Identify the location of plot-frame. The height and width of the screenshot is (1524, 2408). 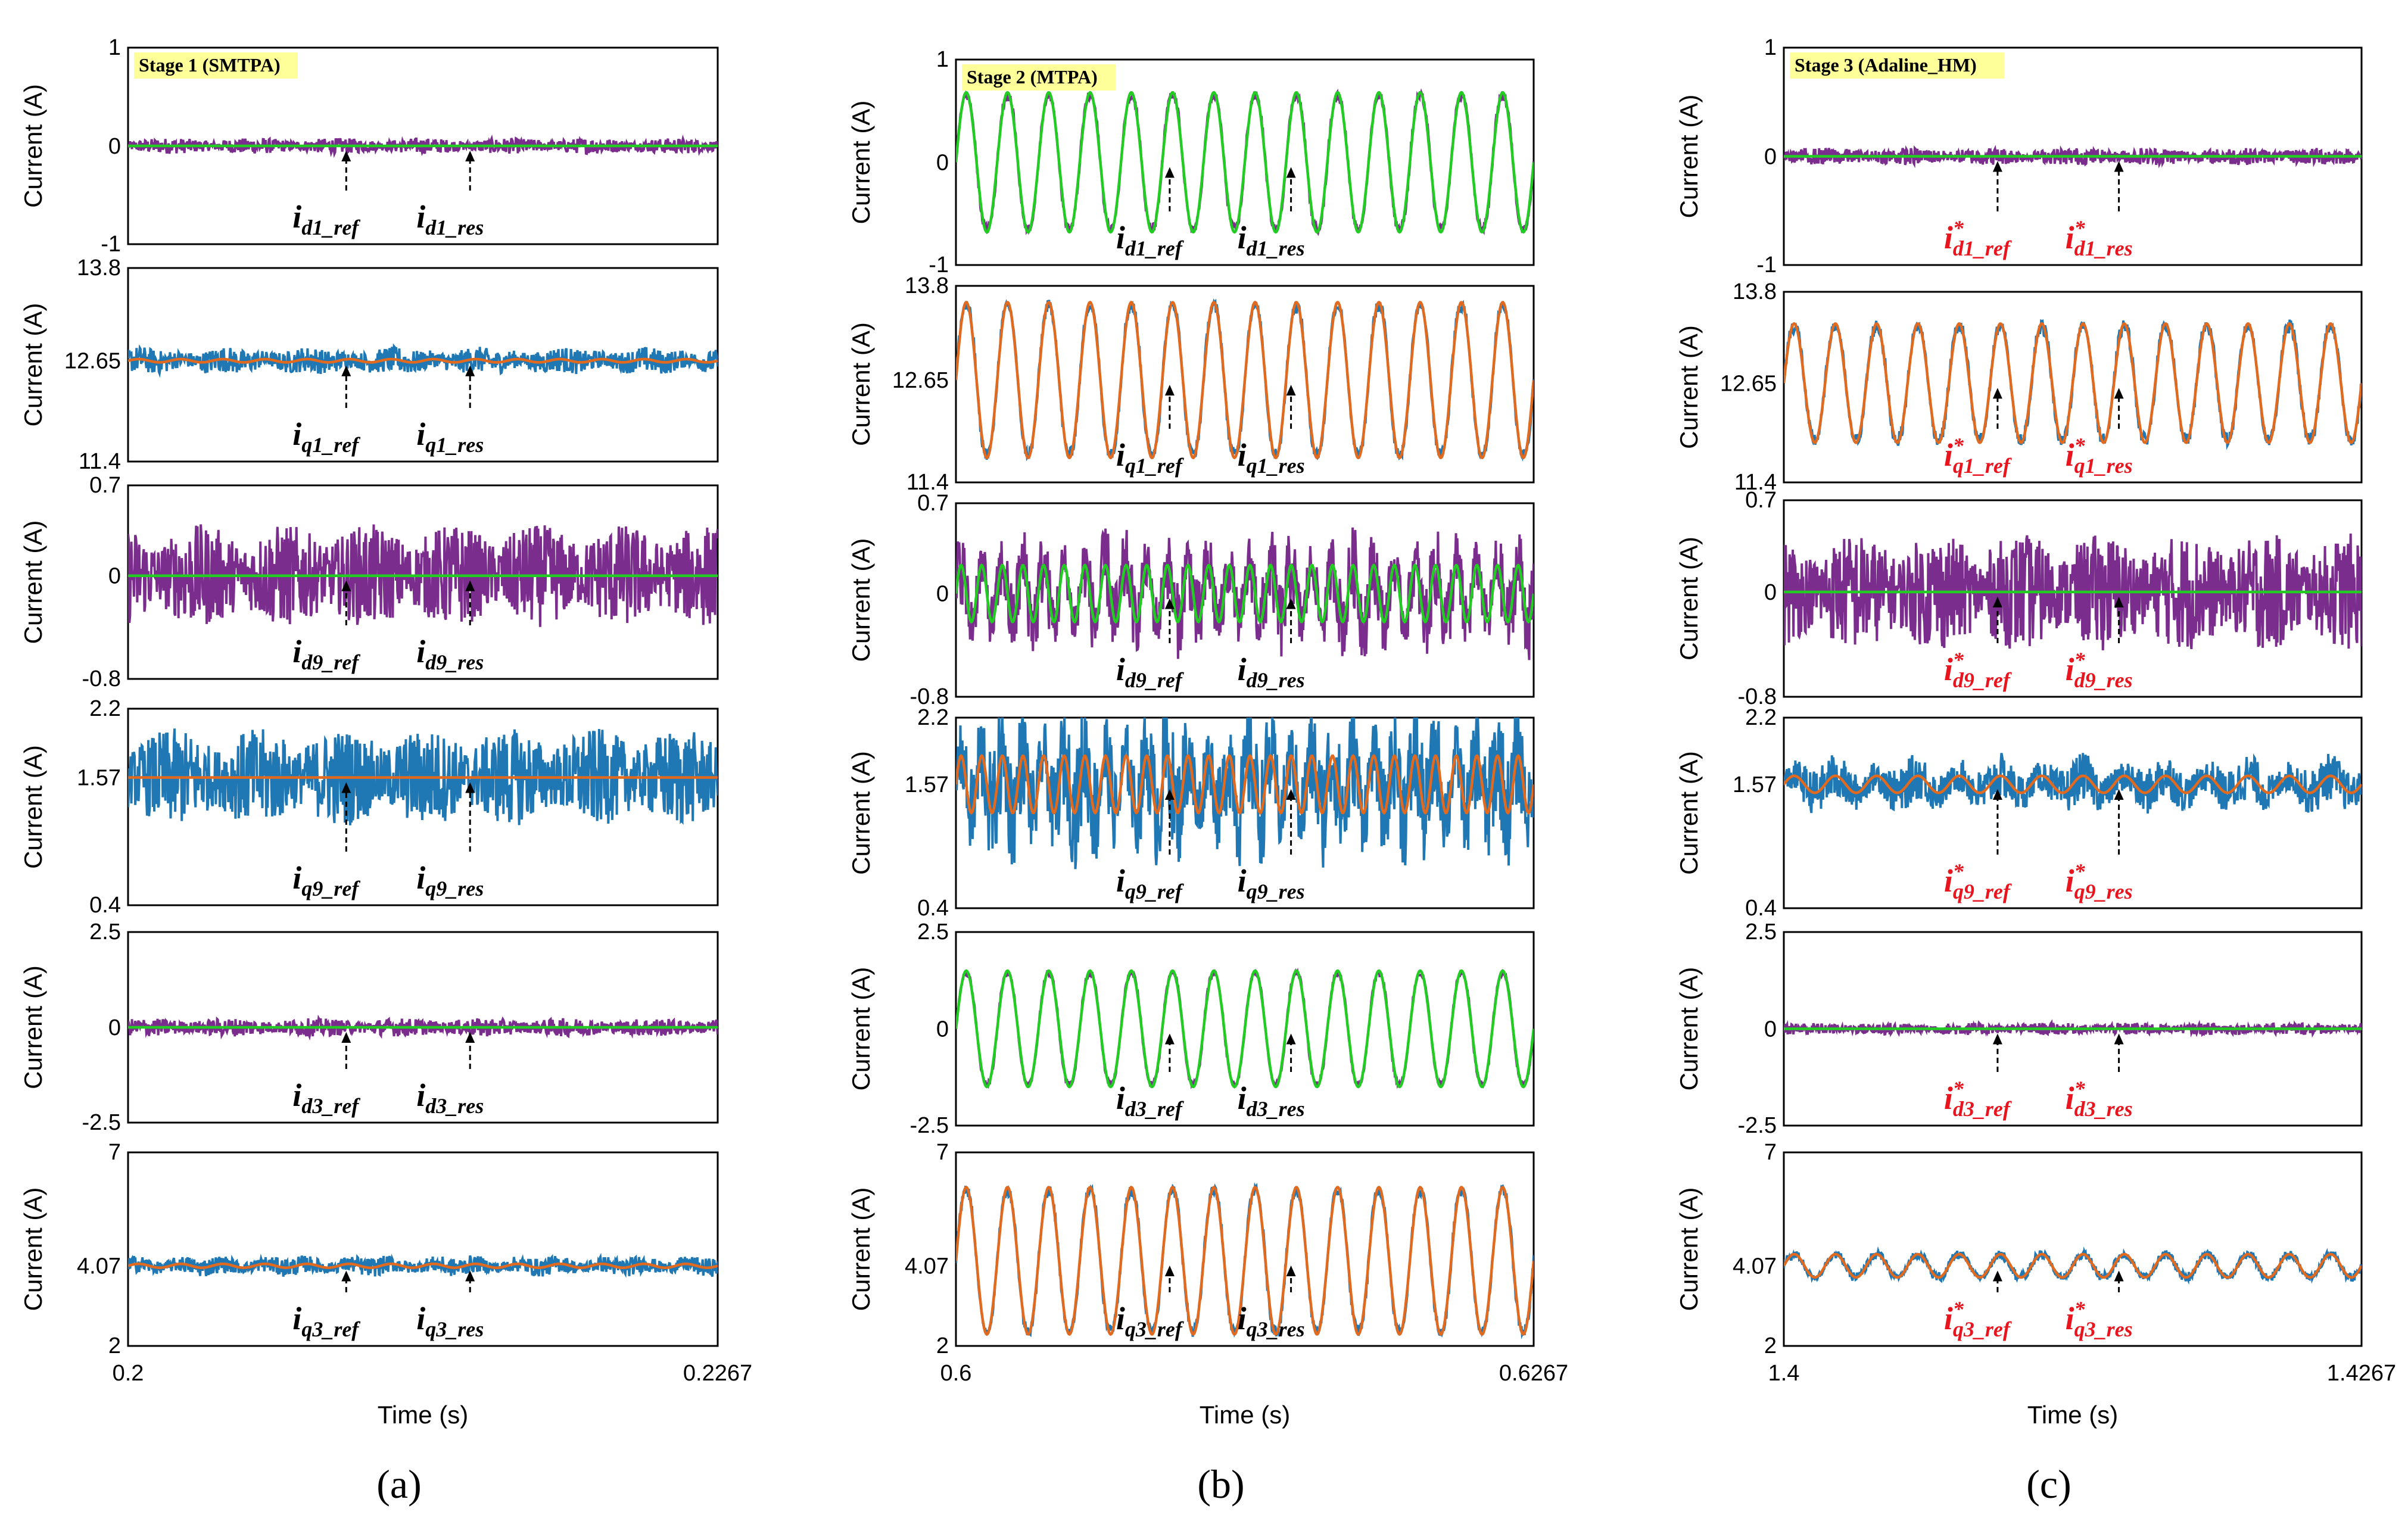
(2073, 1249).